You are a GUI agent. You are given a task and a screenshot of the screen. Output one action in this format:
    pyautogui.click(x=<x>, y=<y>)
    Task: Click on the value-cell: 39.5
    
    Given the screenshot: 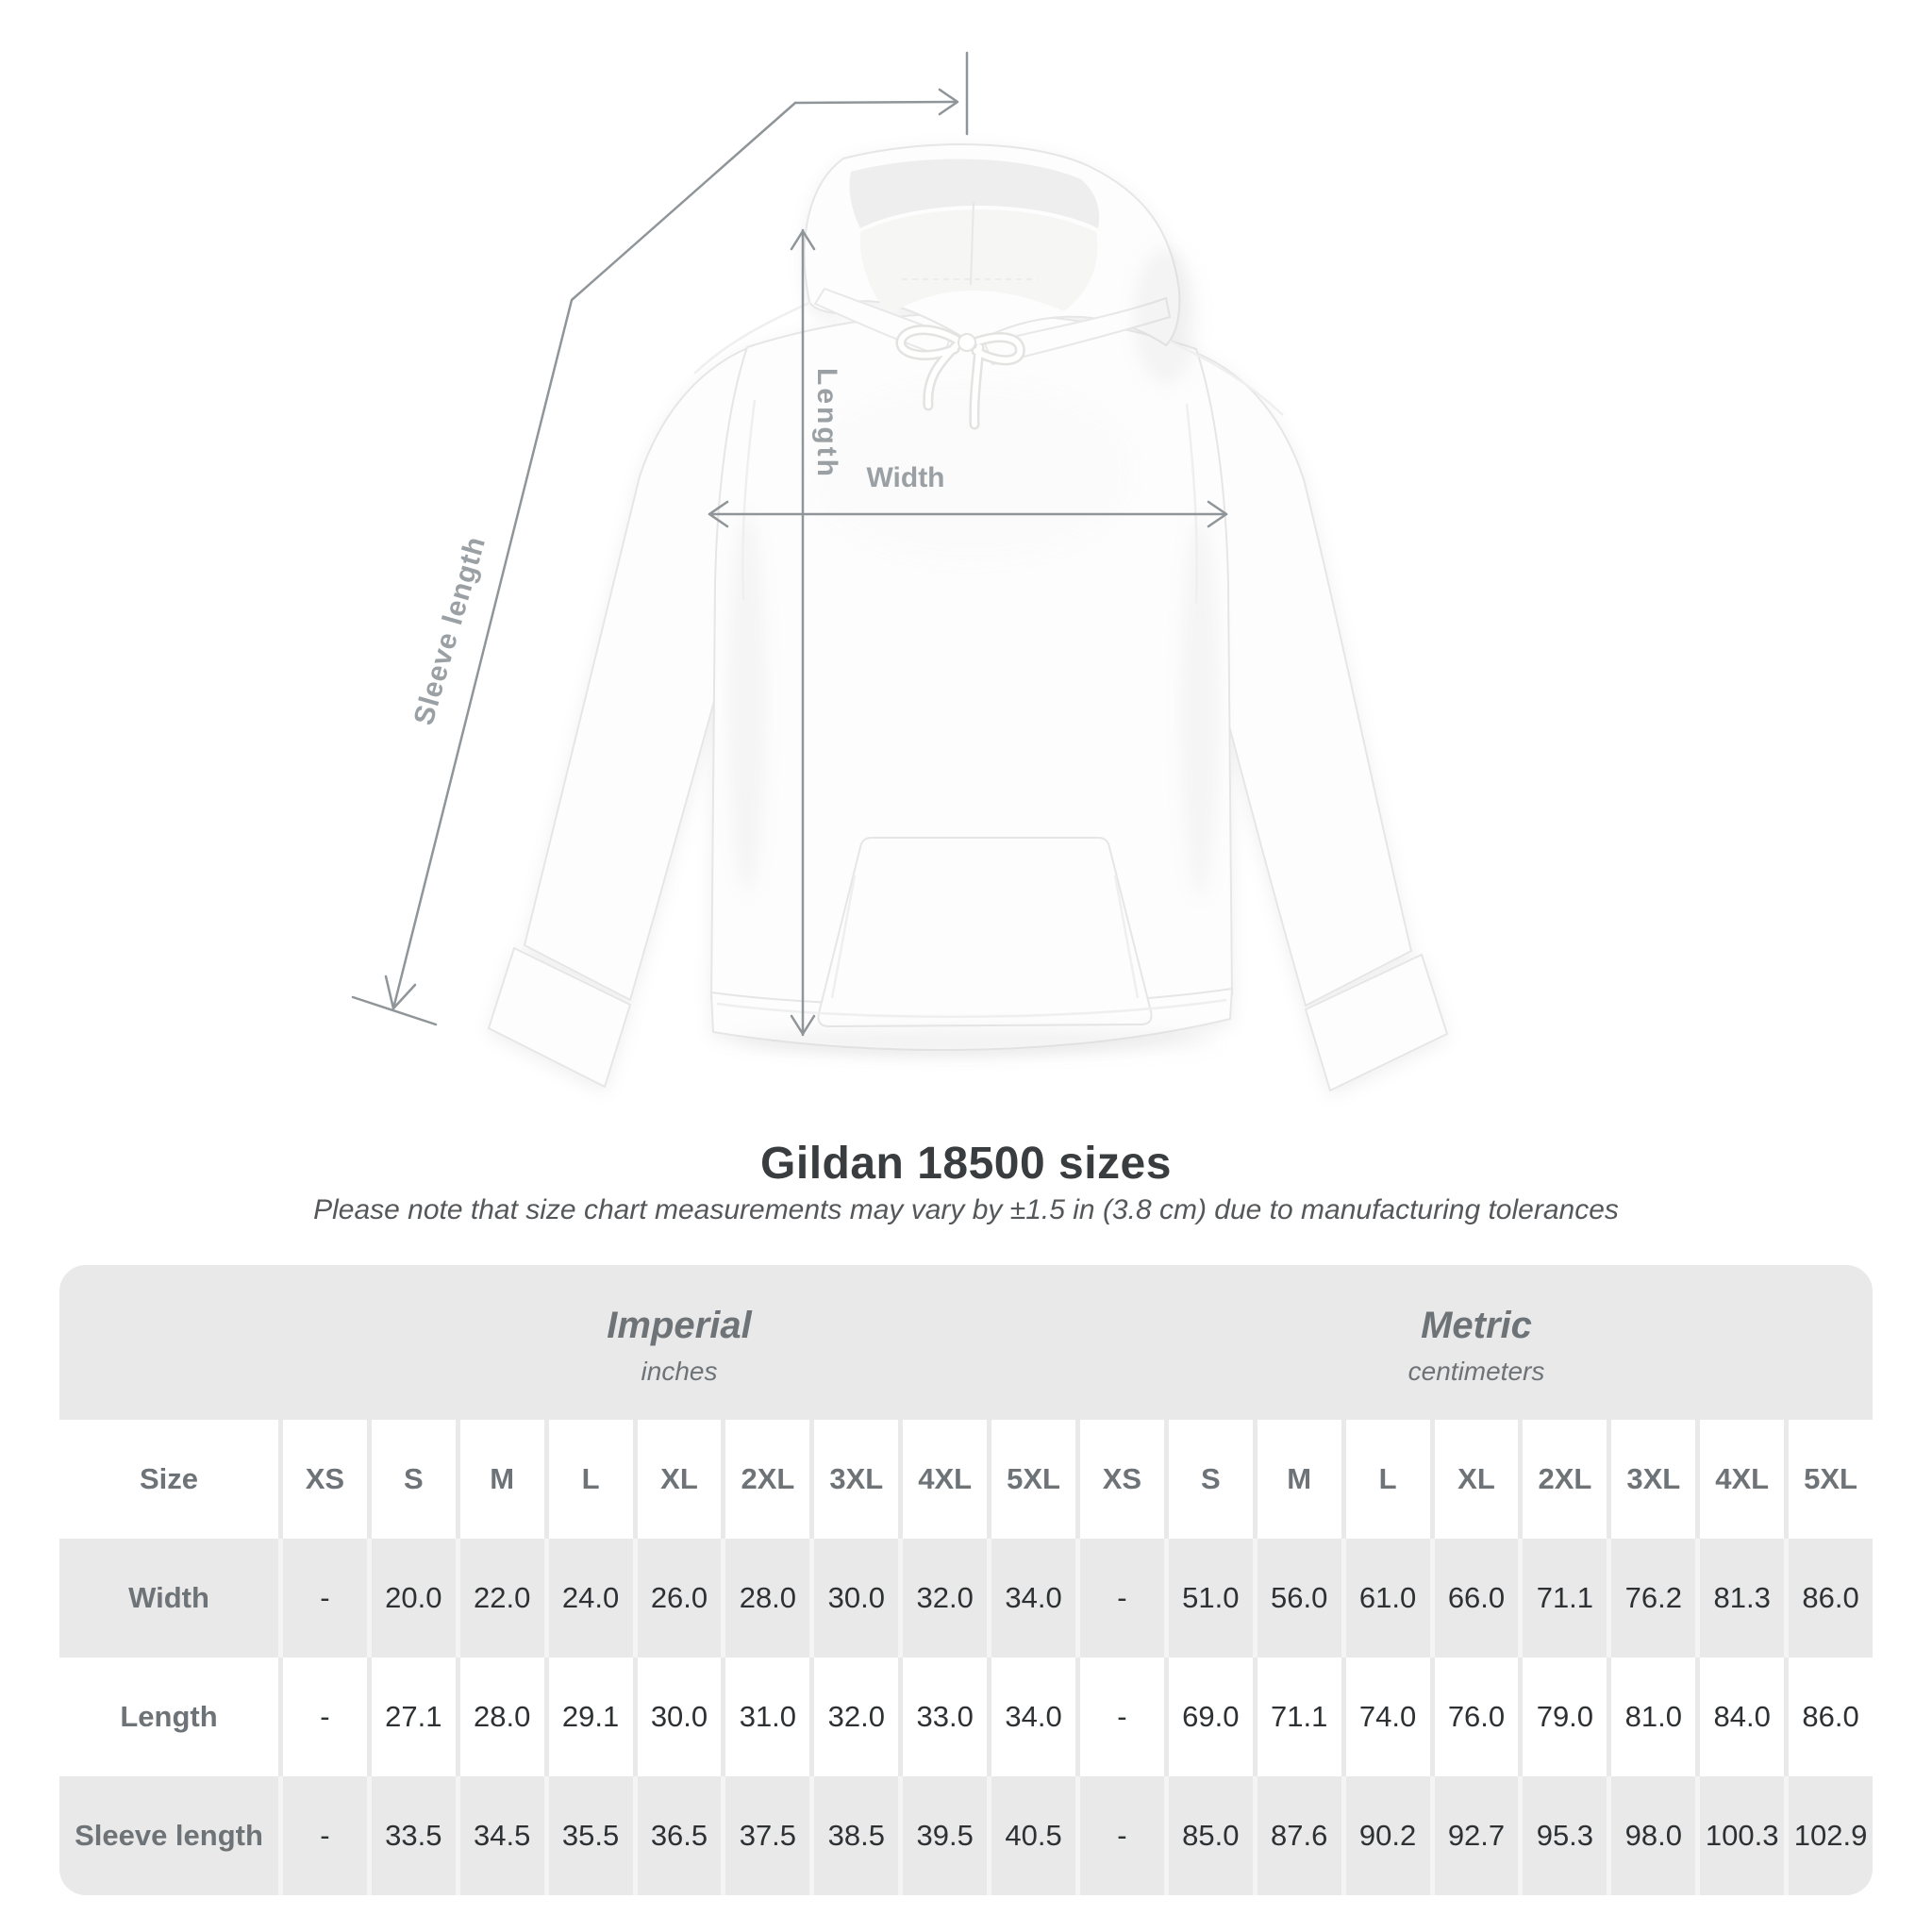 What is the action you would take?
    pyautogui.click(x=946, y=1836)
    